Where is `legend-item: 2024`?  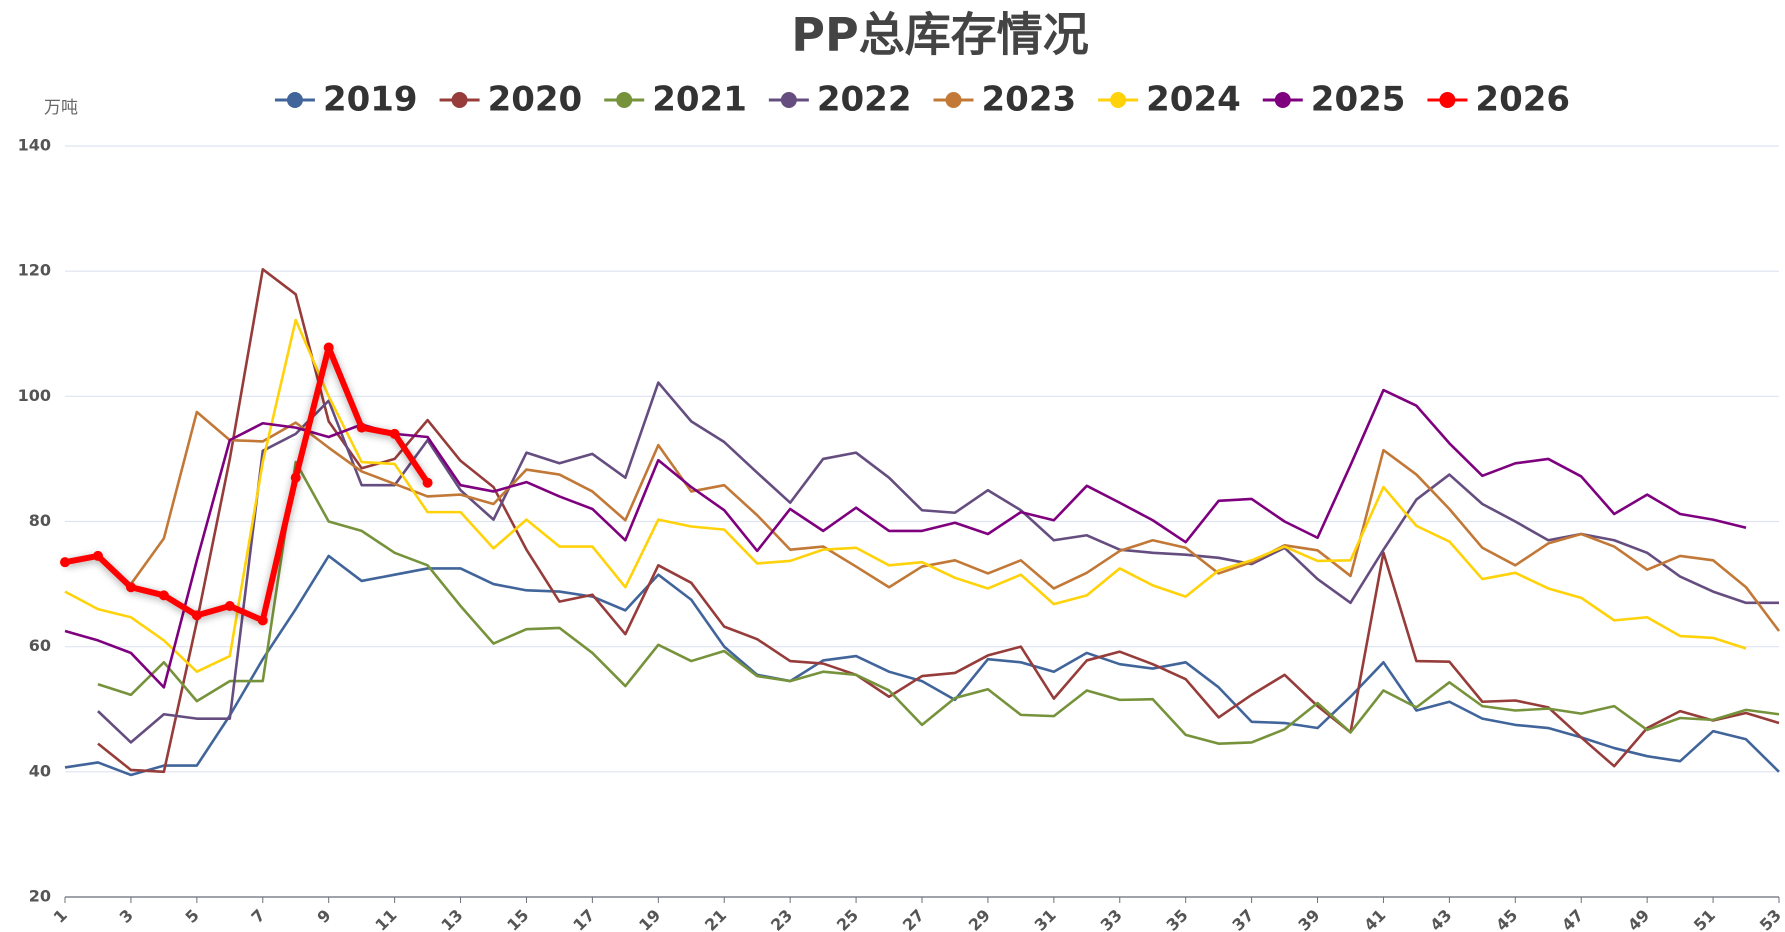
legend-item: 2024 is located at coordinates (1169, 100).